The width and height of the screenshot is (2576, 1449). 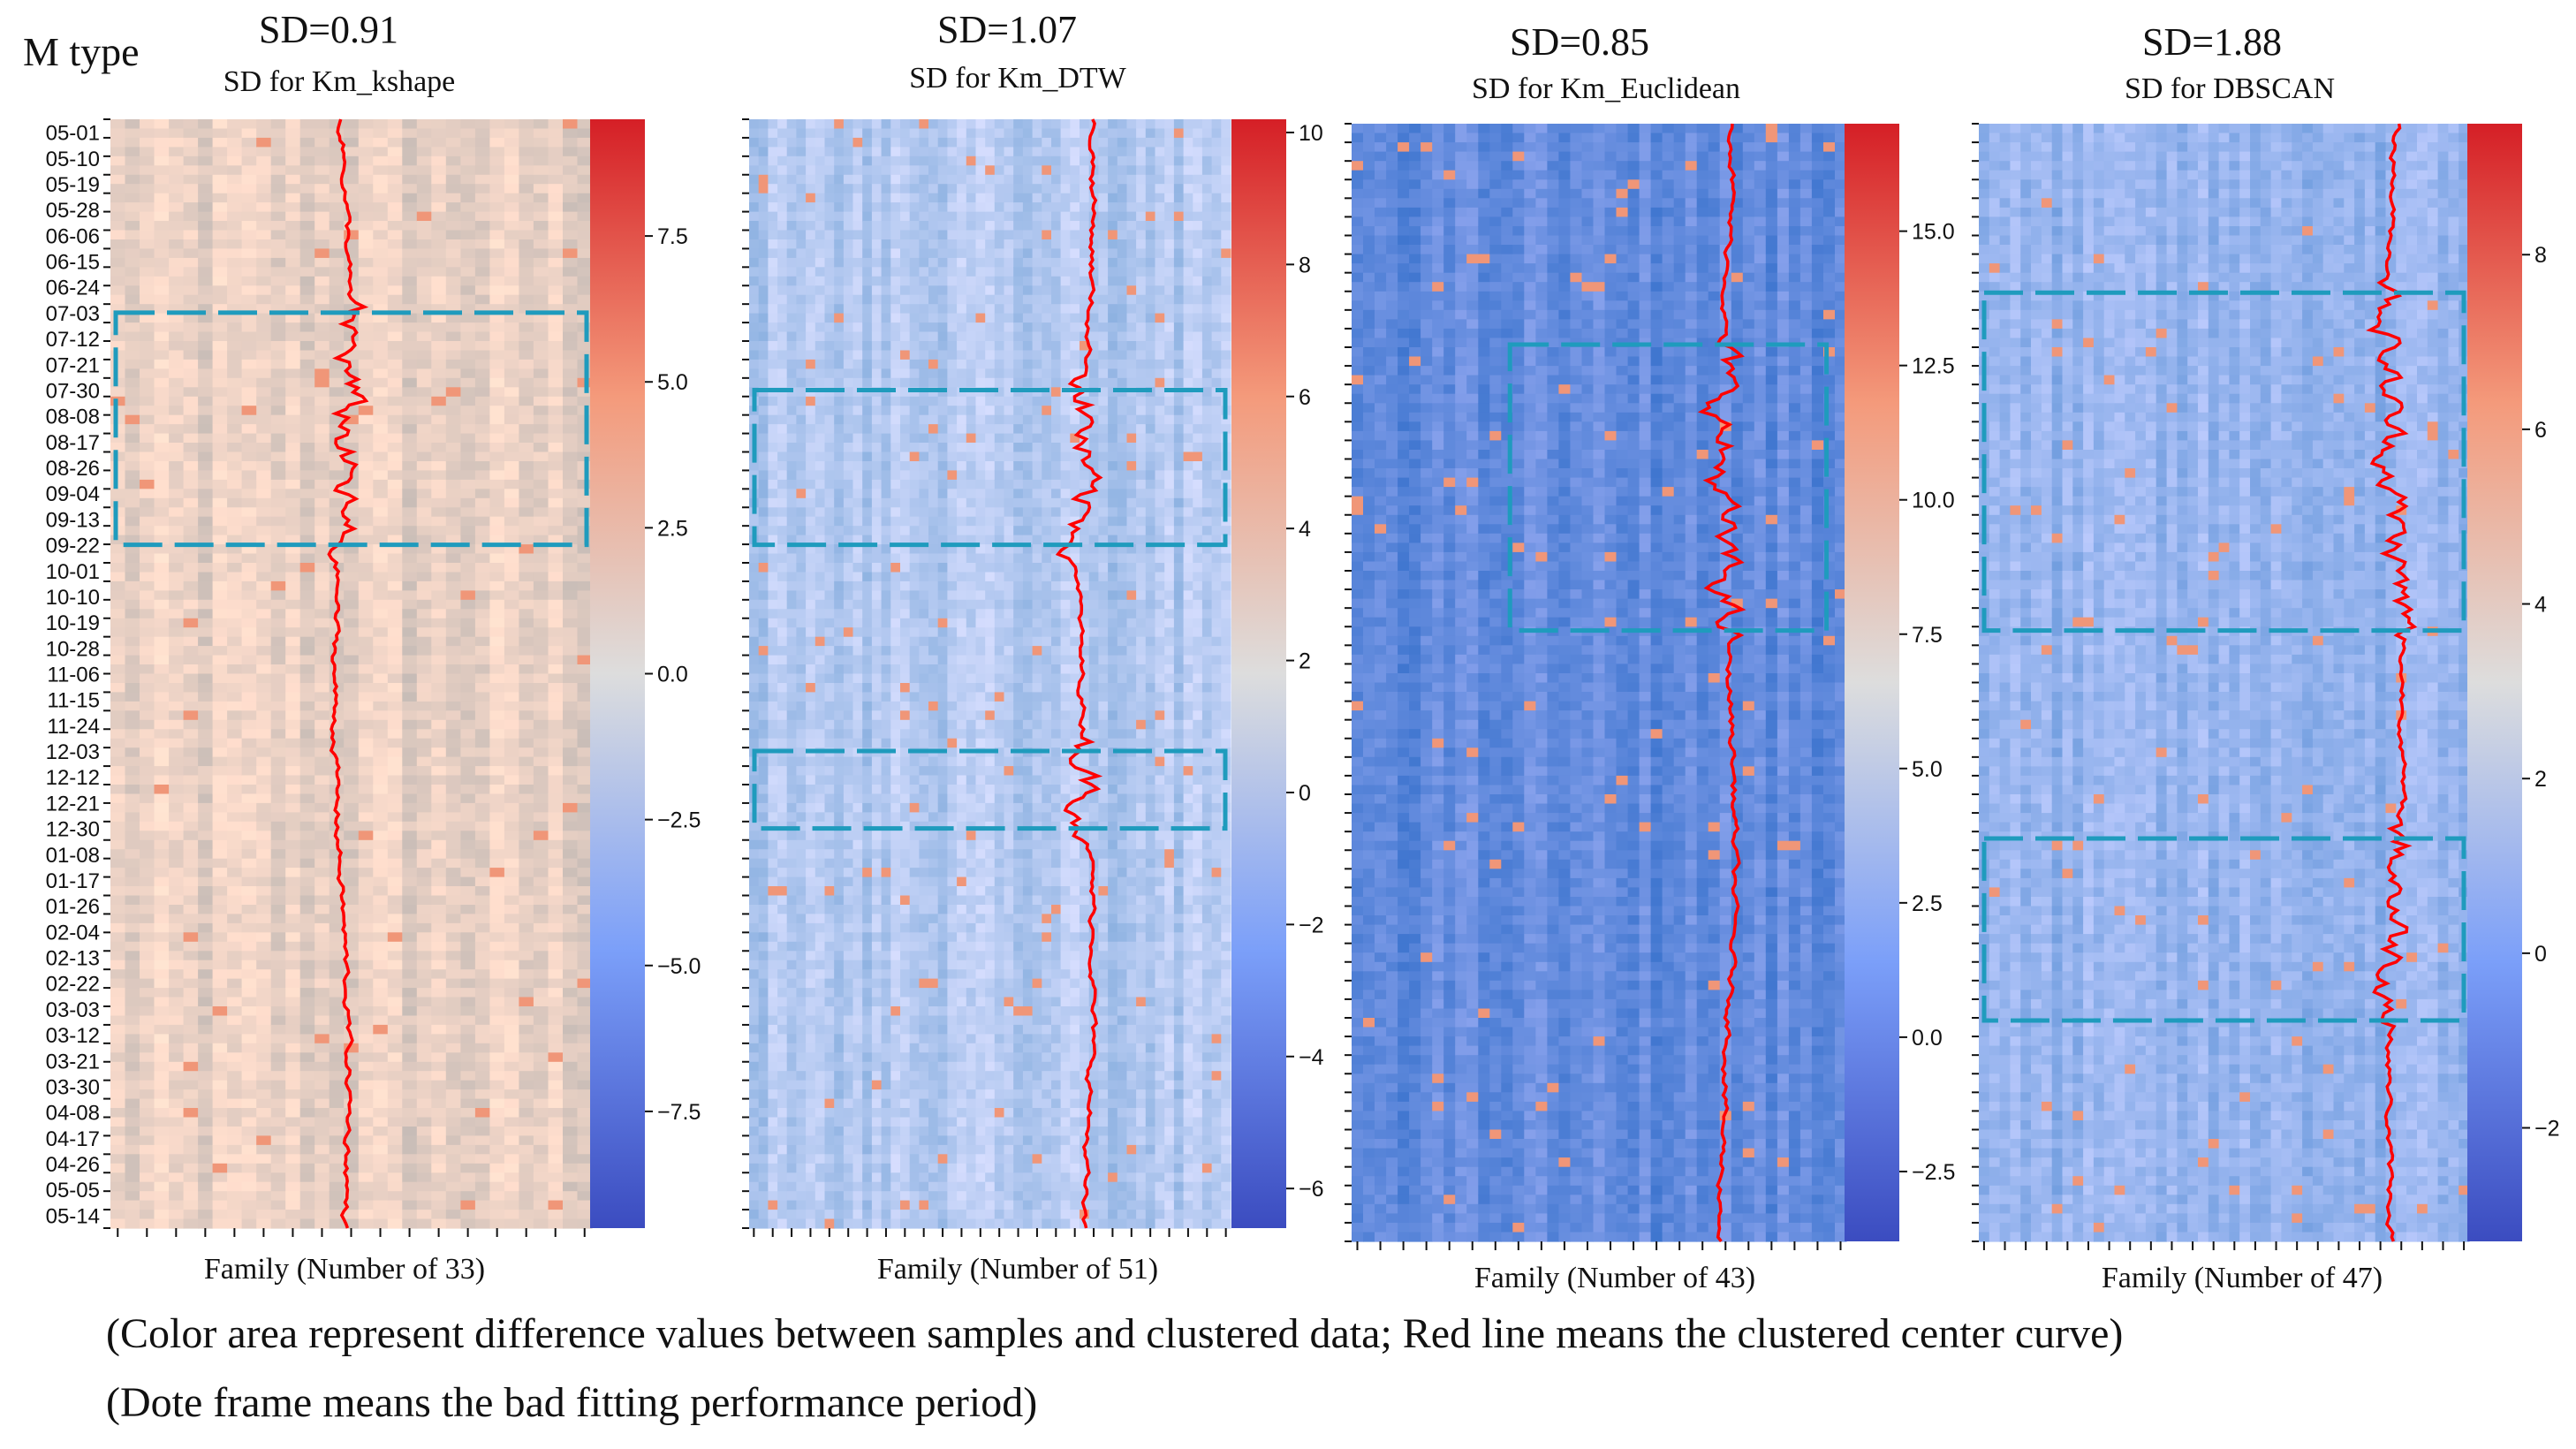 What do you see at coordinates (73, 1139) in the screenshot?
I see `y-tick-label: 04-17` at bounding box center [73, 1139].